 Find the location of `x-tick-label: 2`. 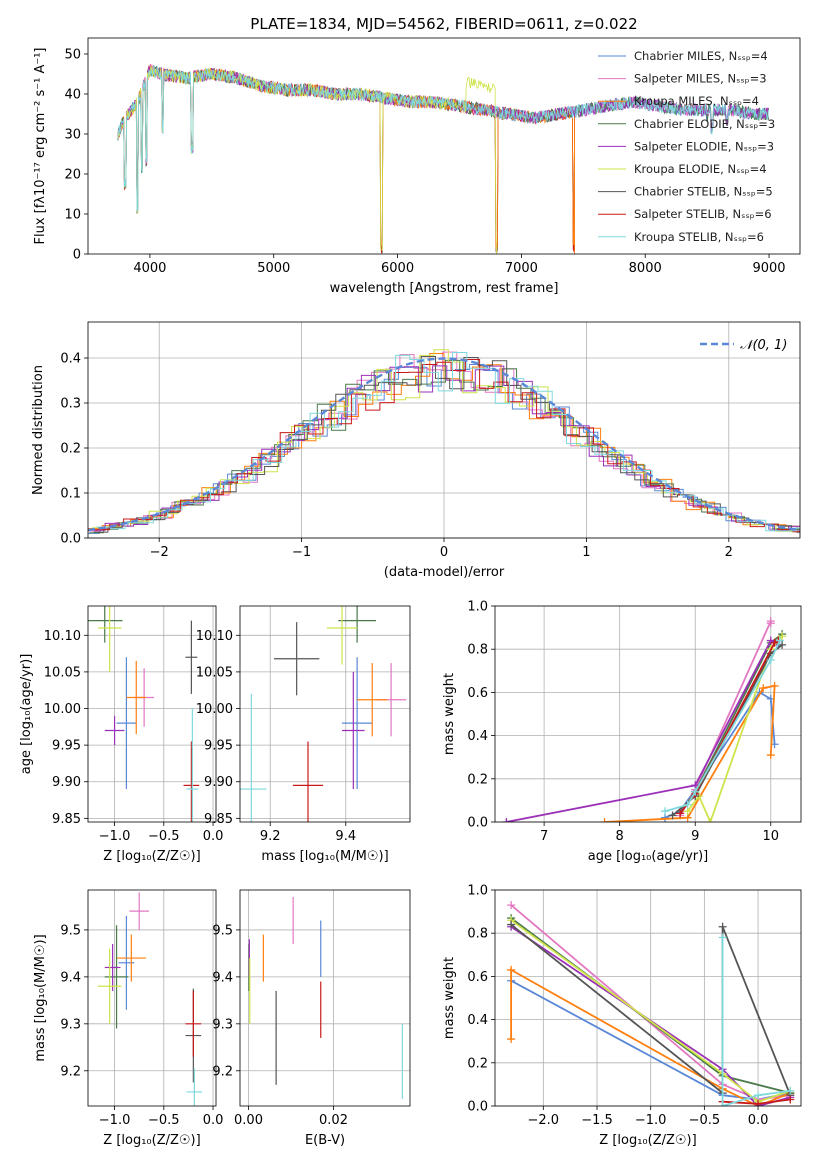

x-tick-label: 2 is located at coordinates (729, 552).